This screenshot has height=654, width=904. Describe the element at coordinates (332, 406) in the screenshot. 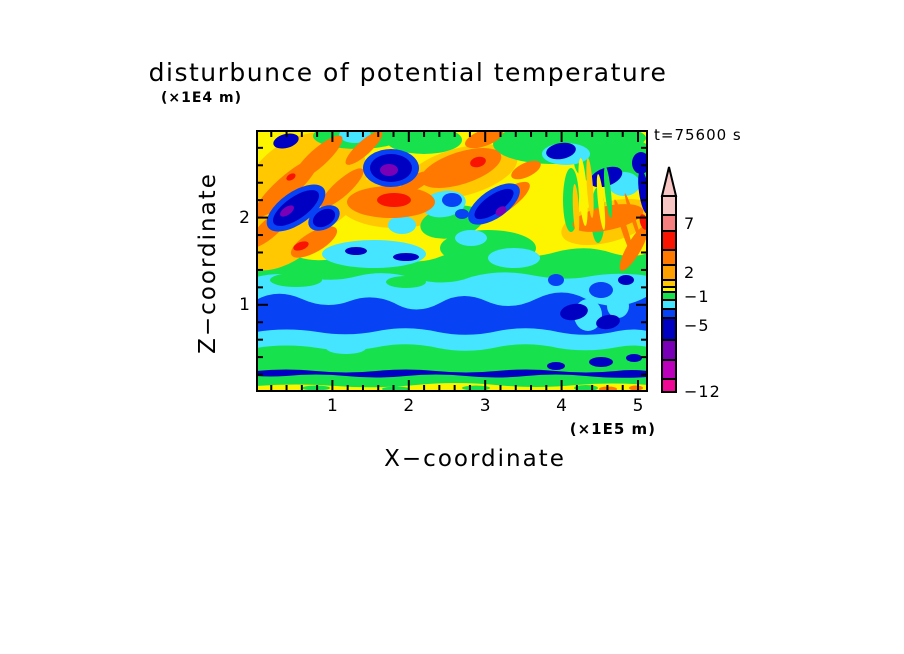

I see `x-tick-label: 1` at that location.